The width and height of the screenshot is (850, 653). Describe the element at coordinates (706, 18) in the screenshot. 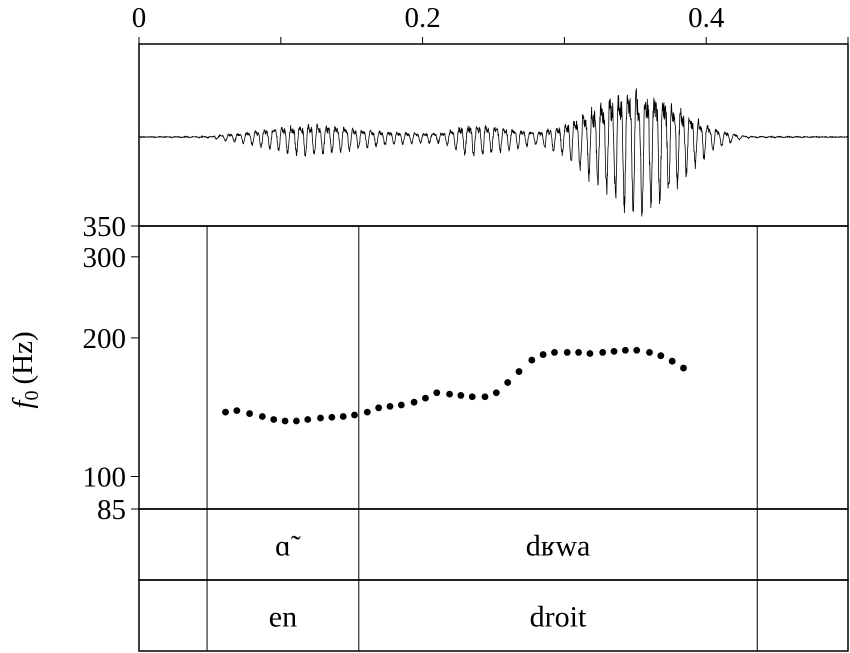

I see `time-tick-label: 0.4` at that location.